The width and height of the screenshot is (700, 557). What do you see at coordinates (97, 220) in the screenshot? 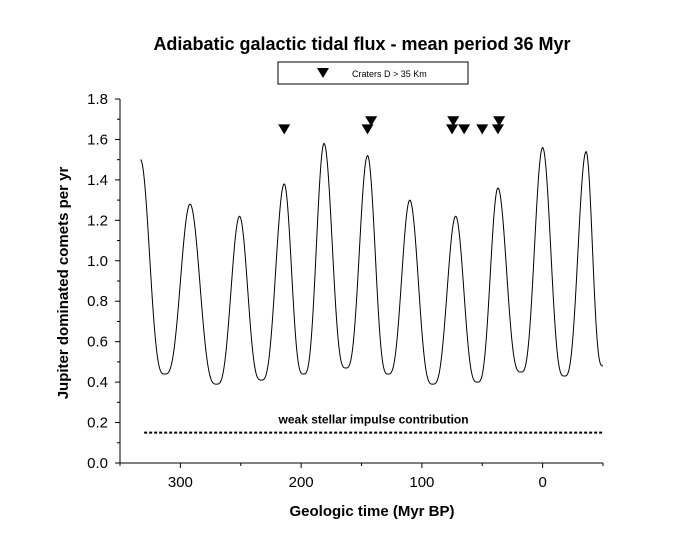
I see `y-tick-label: 1.2` at bounding box center [97, 220].